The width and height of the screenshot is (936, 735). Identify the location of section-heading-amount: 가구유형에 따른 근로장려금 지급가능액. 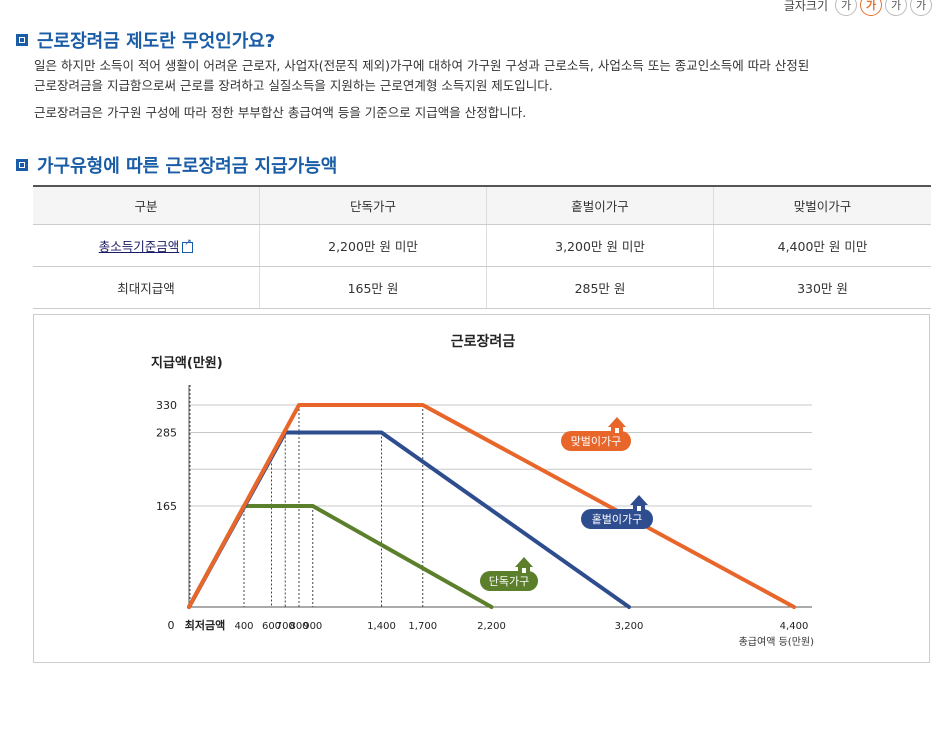
(176, 165).